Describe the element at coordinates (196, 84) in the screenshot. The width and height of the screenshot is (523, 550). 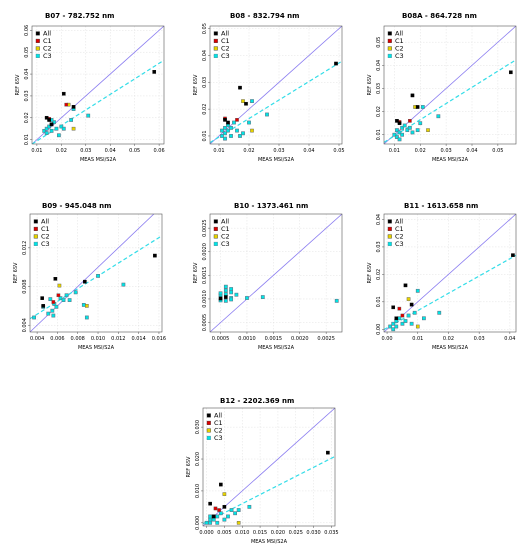
I see `y-axis-label: REF 6SV` at that location.